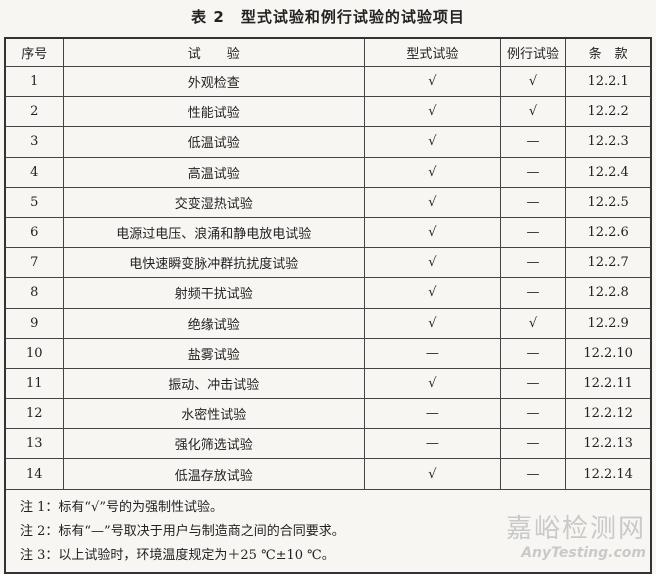  What do you see at coordinates (34, 232) in the screenshot?
I see `row-number: 6` at bounding box center [34, 232].